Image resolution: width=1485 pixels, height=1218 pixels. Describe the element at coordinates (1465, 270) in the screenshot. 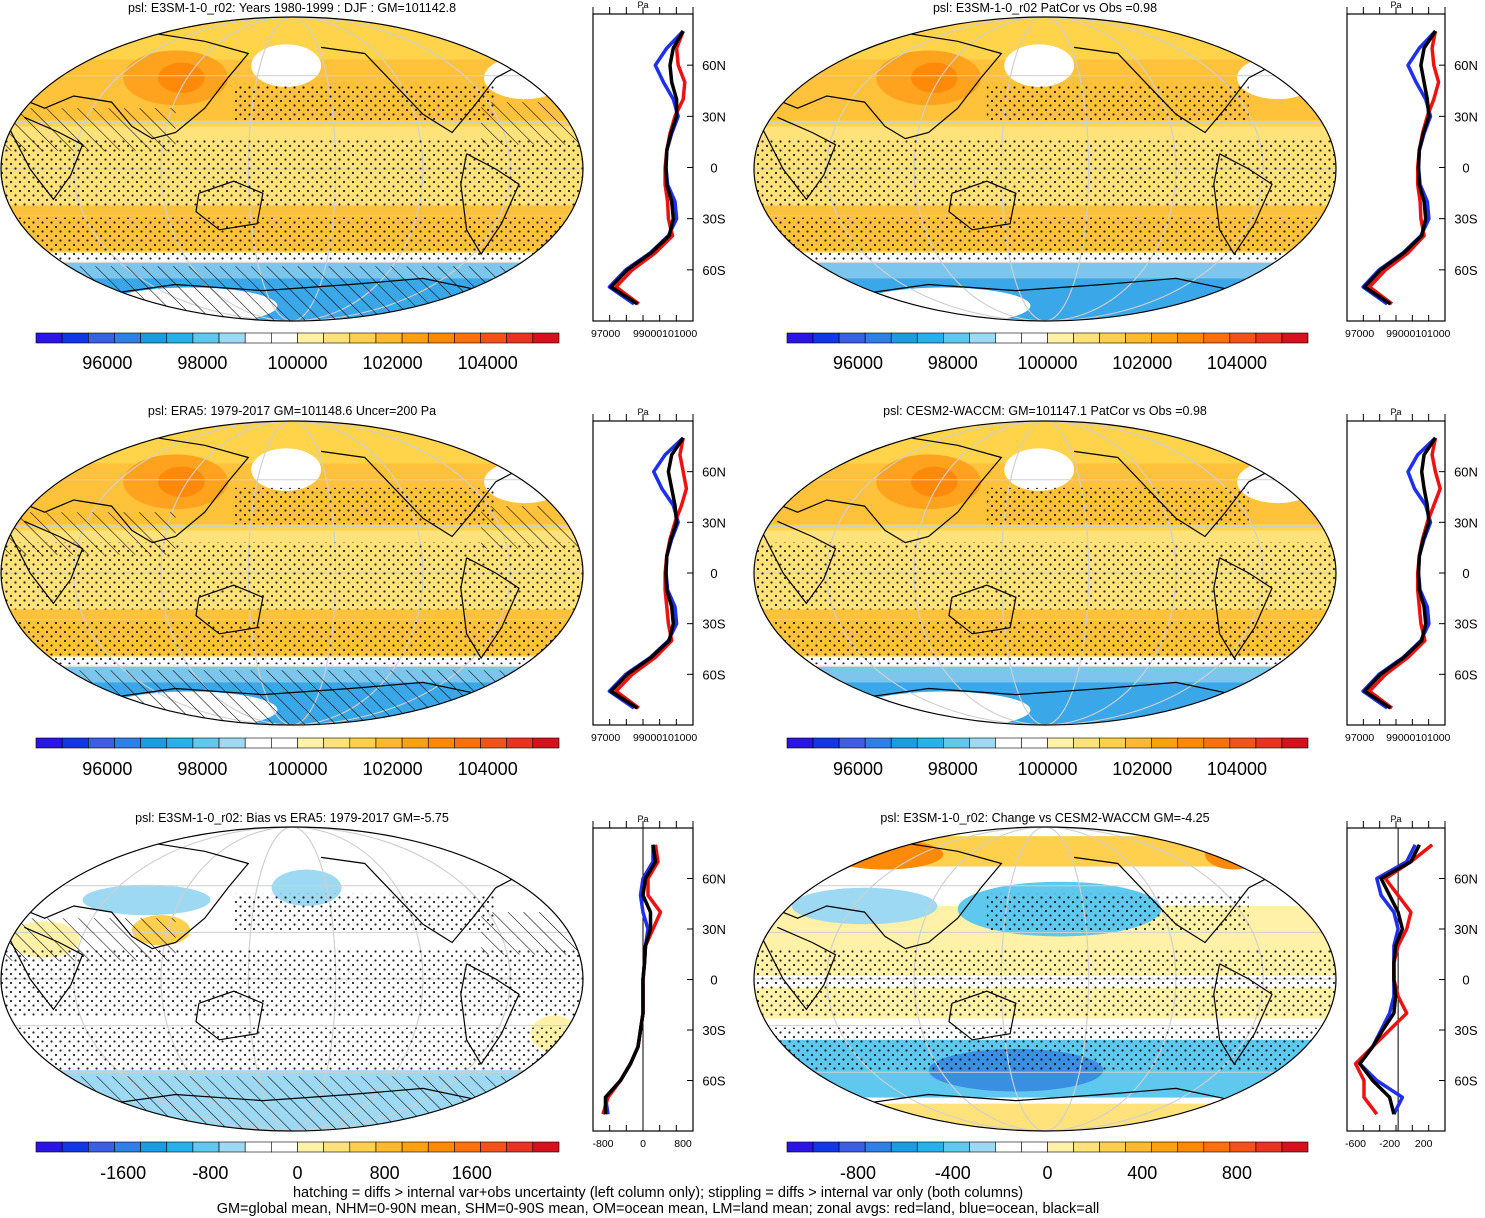

I see `profile-lat-label: 60S` at that location.